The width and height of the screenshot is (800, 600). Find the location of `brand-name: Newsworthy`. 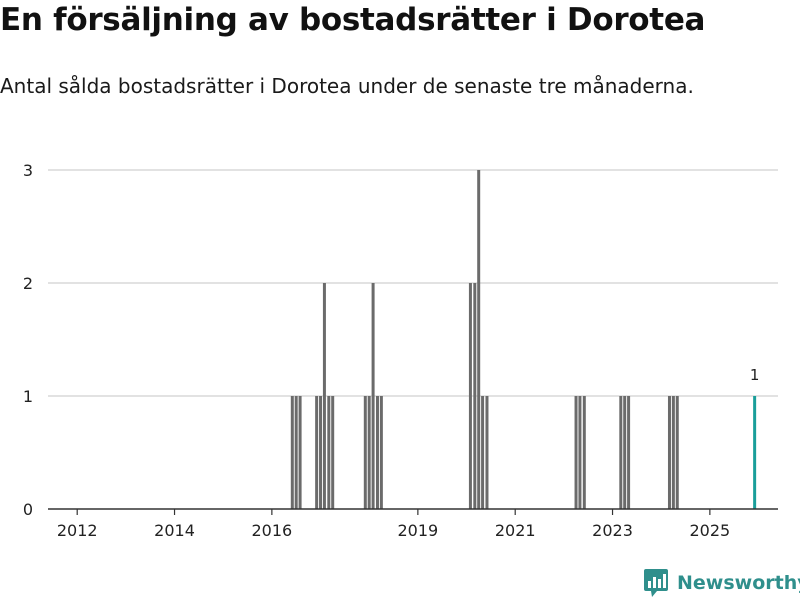

brand-name: Newsworthy is located at coordinates (738, 583).